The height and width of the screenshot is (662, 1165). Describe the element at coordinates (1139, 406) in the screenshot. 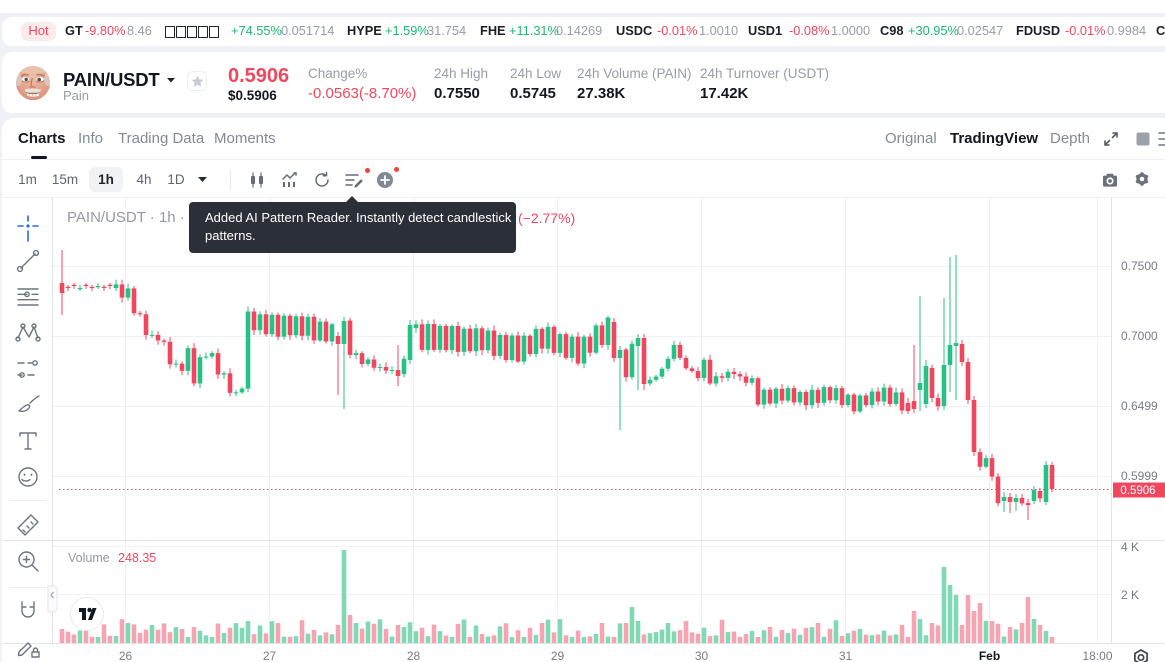

I see `svg-text: 0.6499` at that location.